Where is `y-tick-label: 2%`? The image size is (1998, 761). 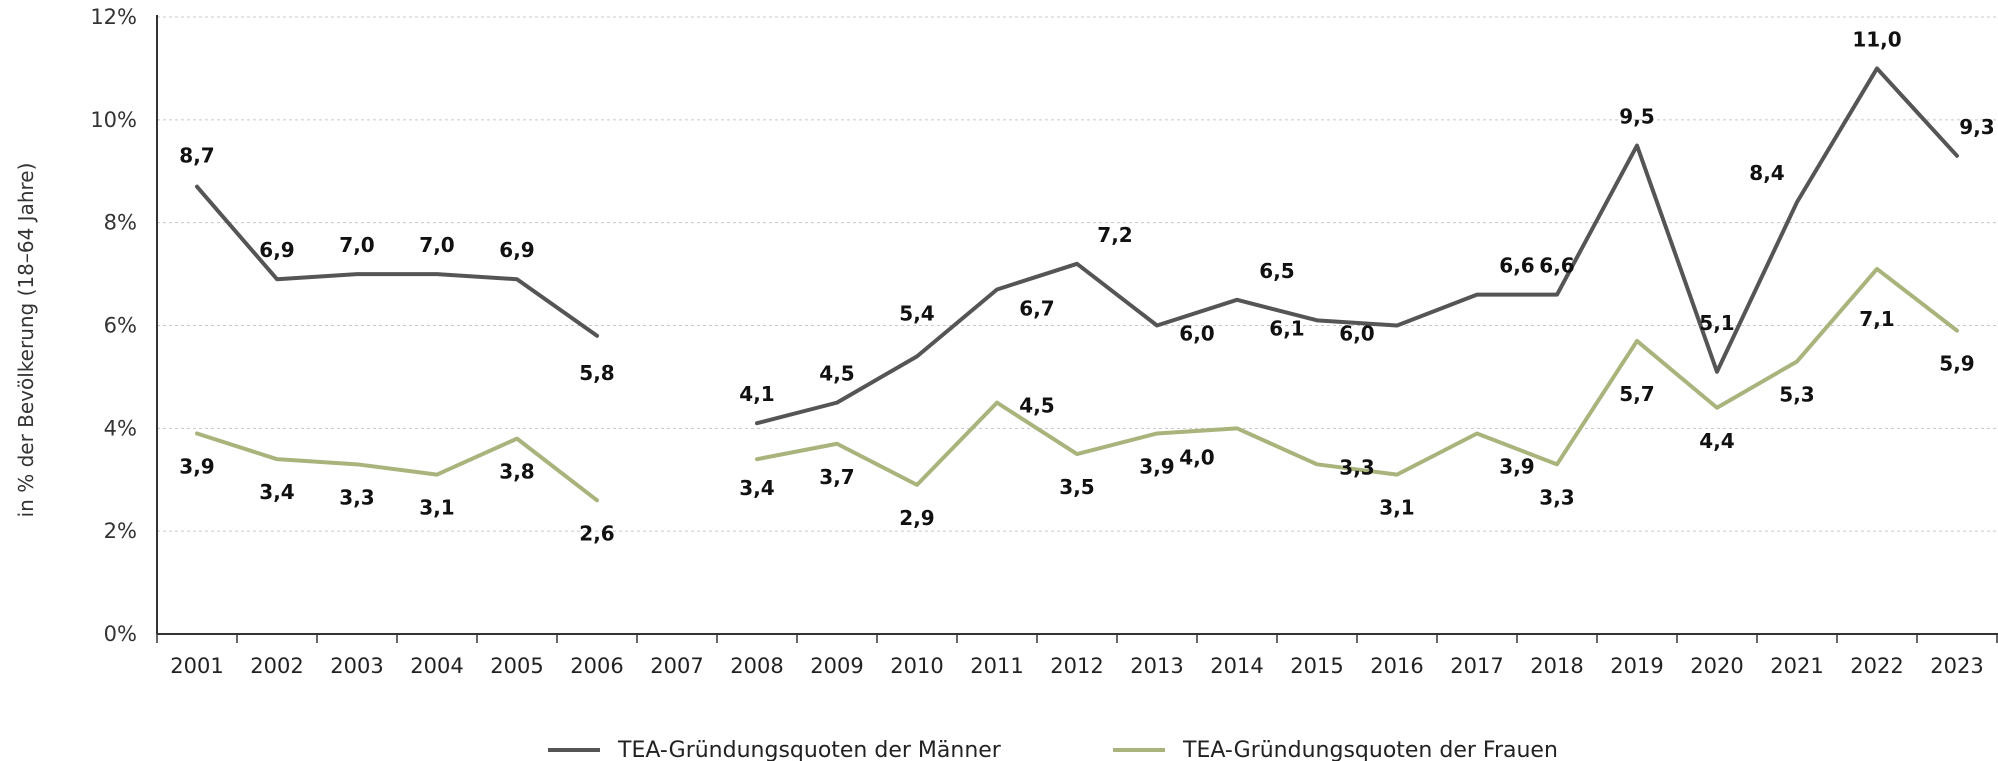
y-tick-label: 2% is located at coordinates (120, 531).